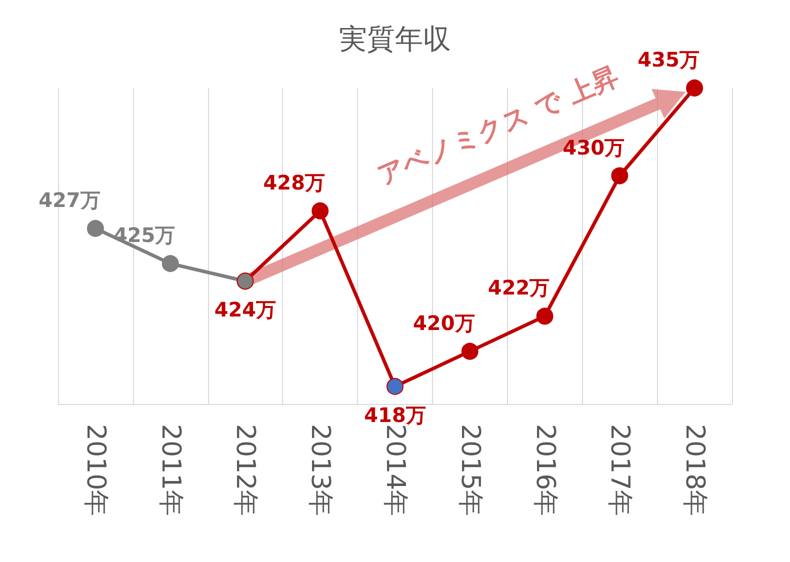 Image resolution: width=790 pixels, height=562 pixels. I want to click on x-tick-label: 2017年, so click(619, 470).